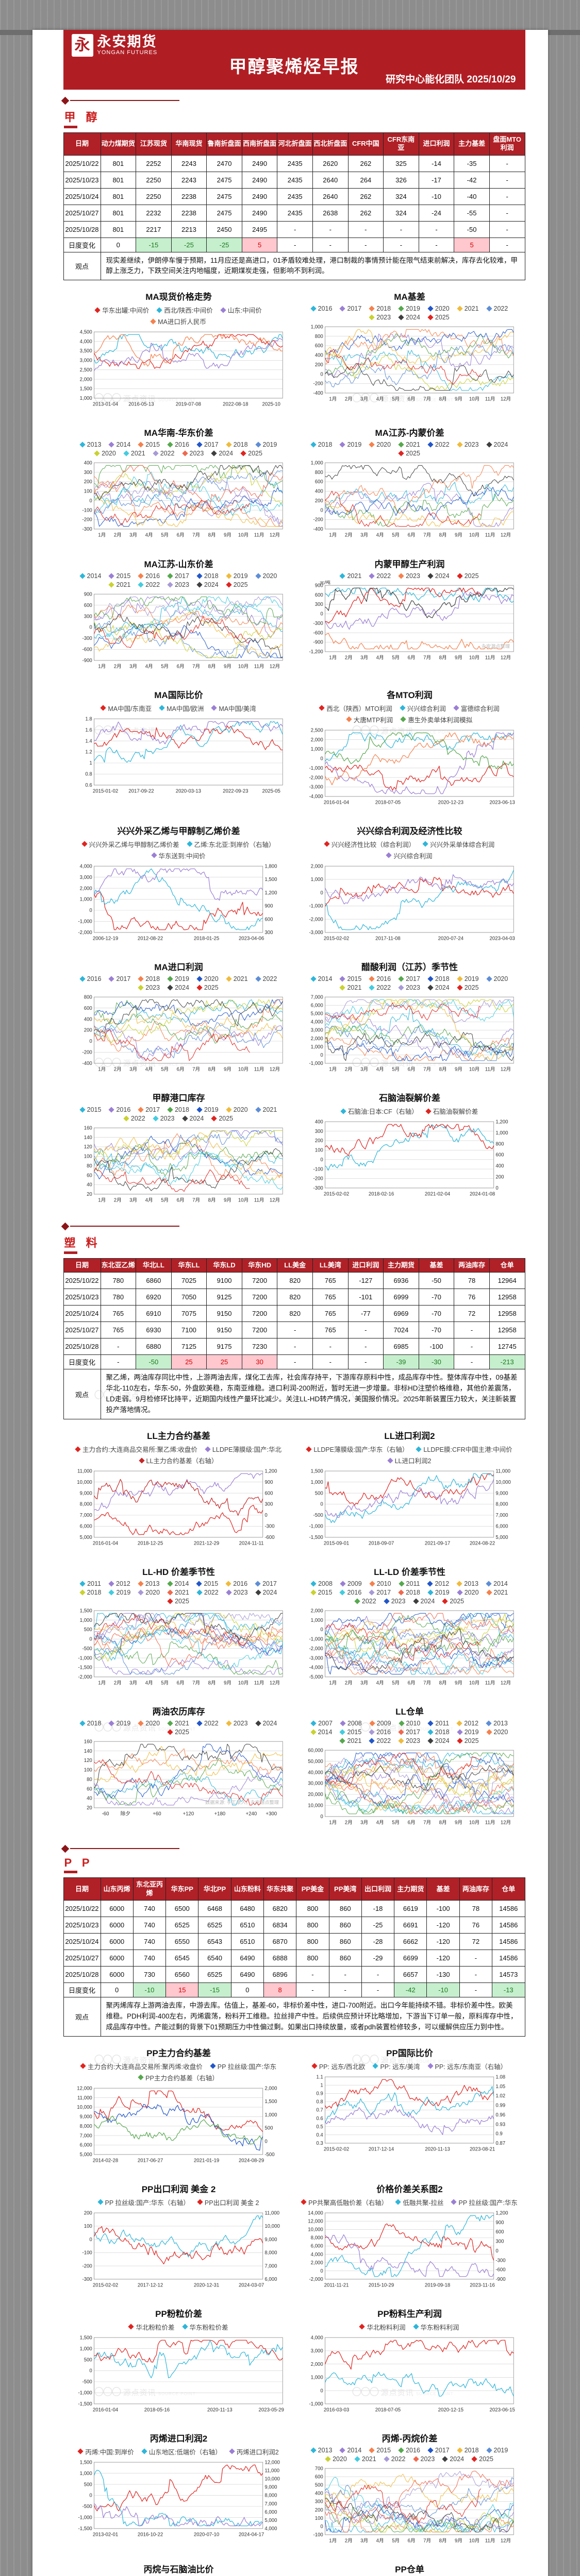 The image size is (580, 2576). I want to click on svg-text: 200, so click(499, 1177).